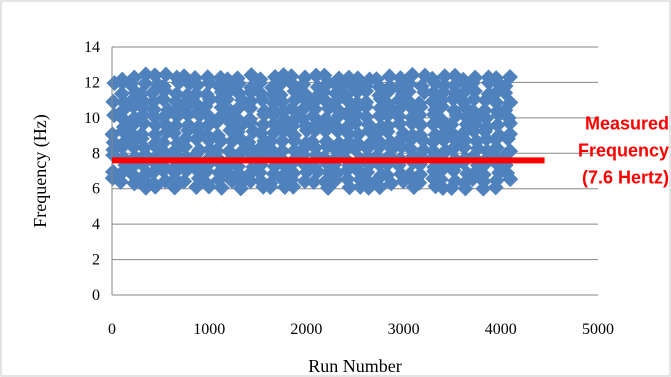  I want to click on x-tick-label-5000: 5000, so click(598, 329).